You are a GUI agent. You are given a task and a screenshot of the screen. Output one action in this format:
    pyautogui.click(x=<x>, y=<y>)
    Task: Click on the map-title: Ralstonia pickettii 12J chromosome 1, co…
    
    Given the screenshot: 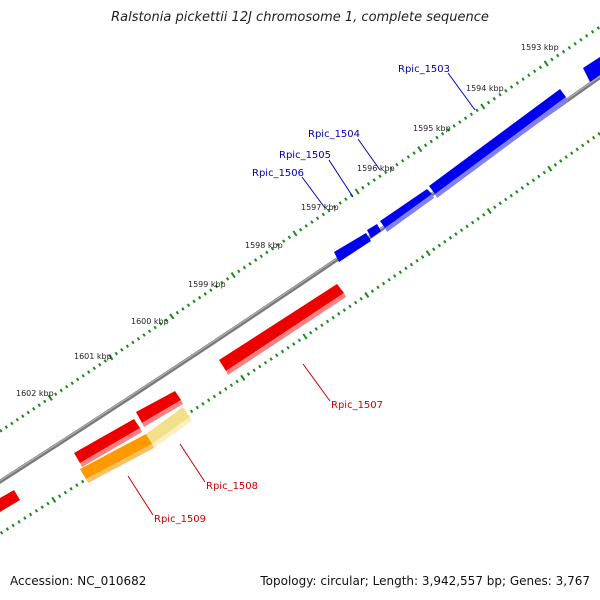 What is the action you would take?
    pyautogui.click(x=300, y=17)
    